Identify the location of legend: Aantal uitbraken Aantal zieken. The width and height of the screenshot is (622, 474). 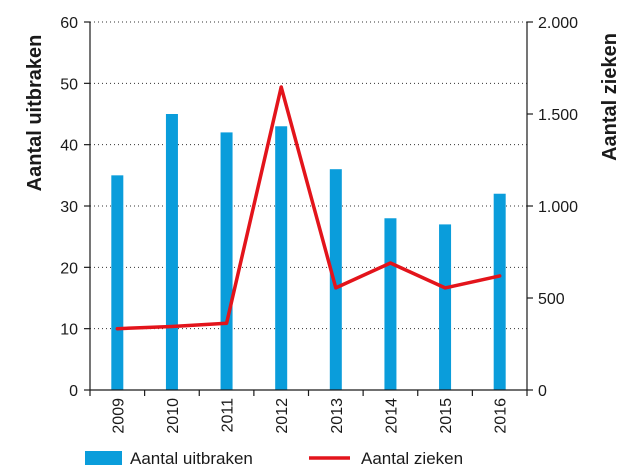
(274, 458).